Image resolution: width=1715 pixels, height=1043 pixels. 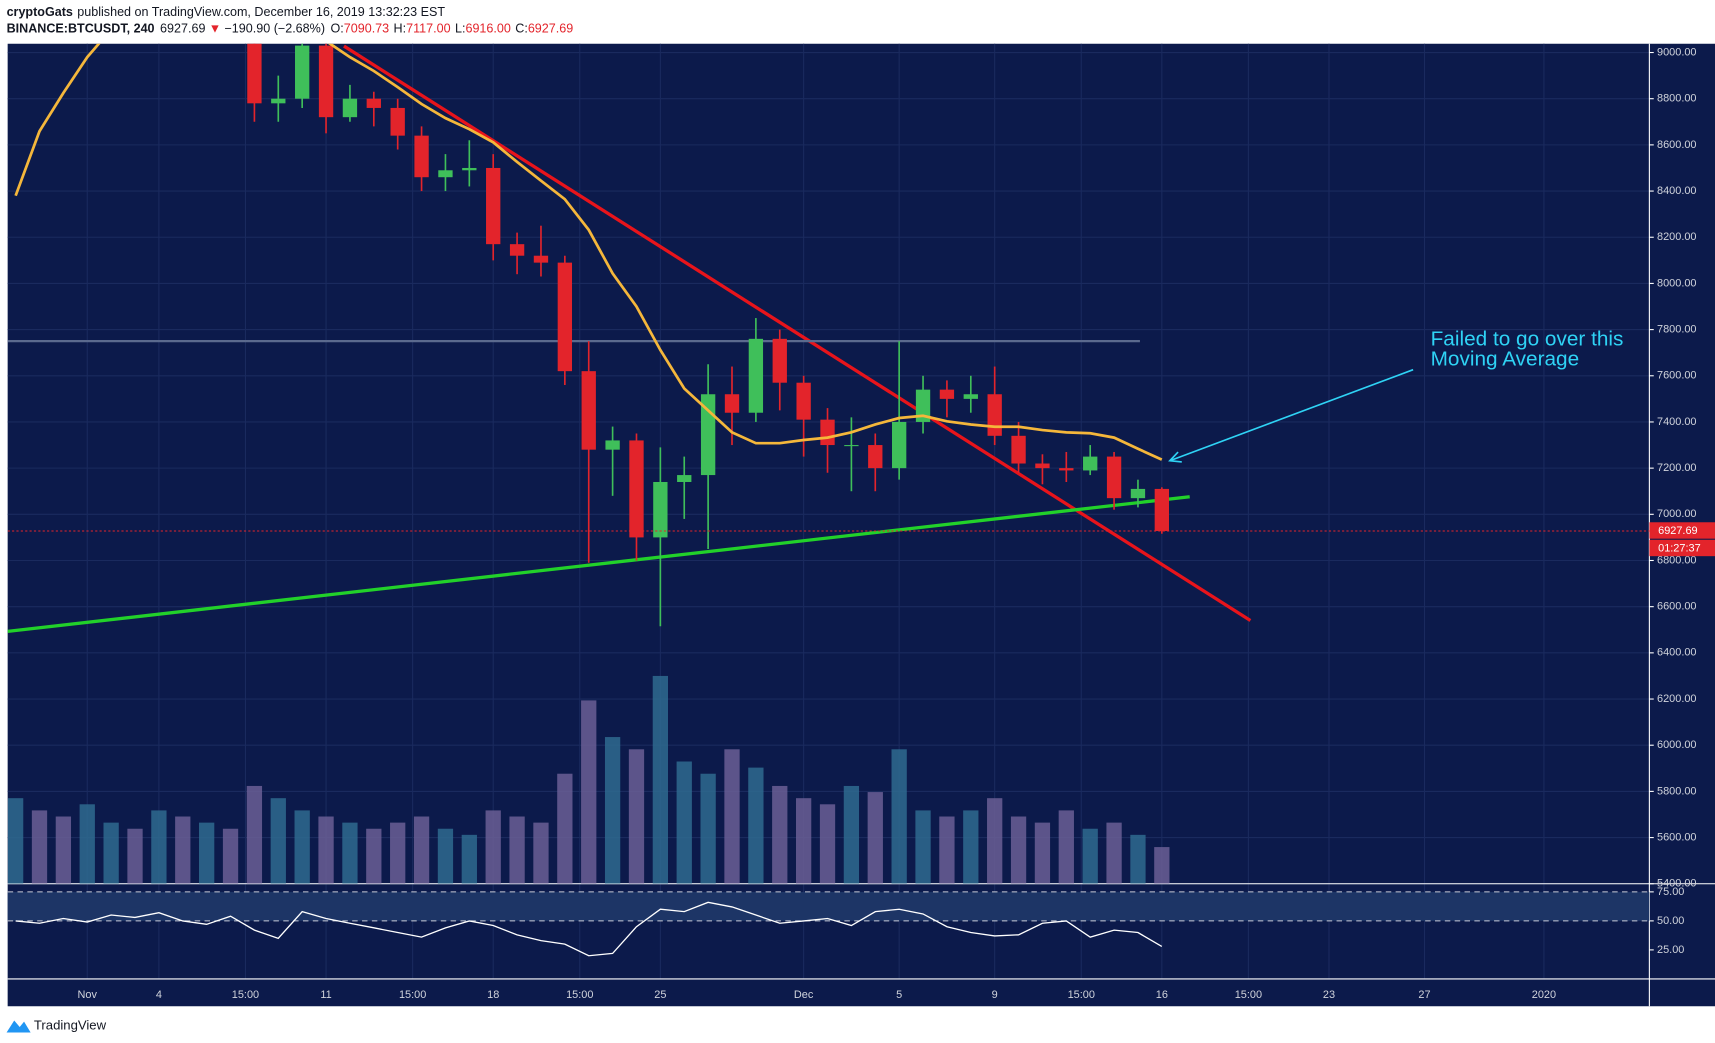 What do you see at coordinates (1676, 376) in the screenshot?
I see `y-tick-label: 7600.00` at bounding box center [1676, 376].